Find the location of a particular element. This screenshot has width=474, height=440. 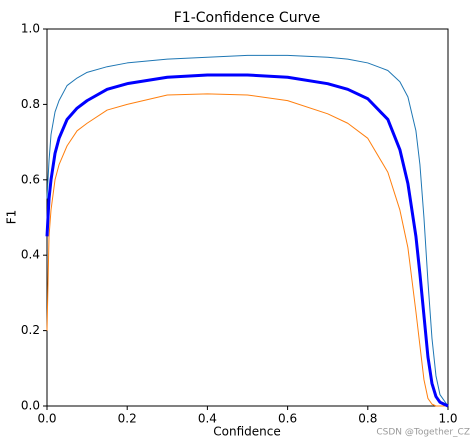

y-tick-label: 1.0 is located at coordinates (30, 29).